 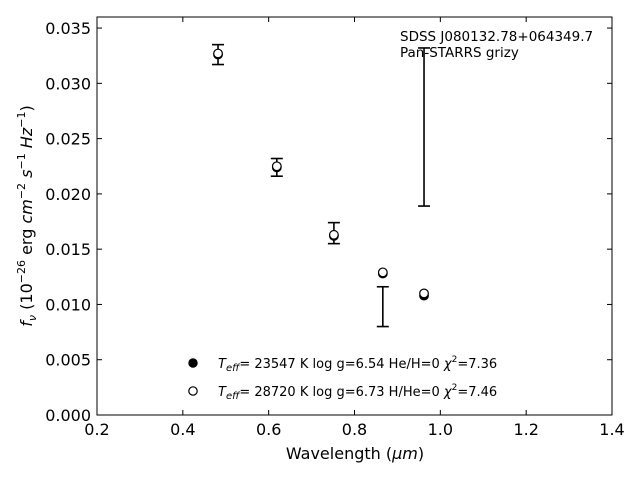 I want to click on x-tick-label: 0.4, so click(x=182, y=429).